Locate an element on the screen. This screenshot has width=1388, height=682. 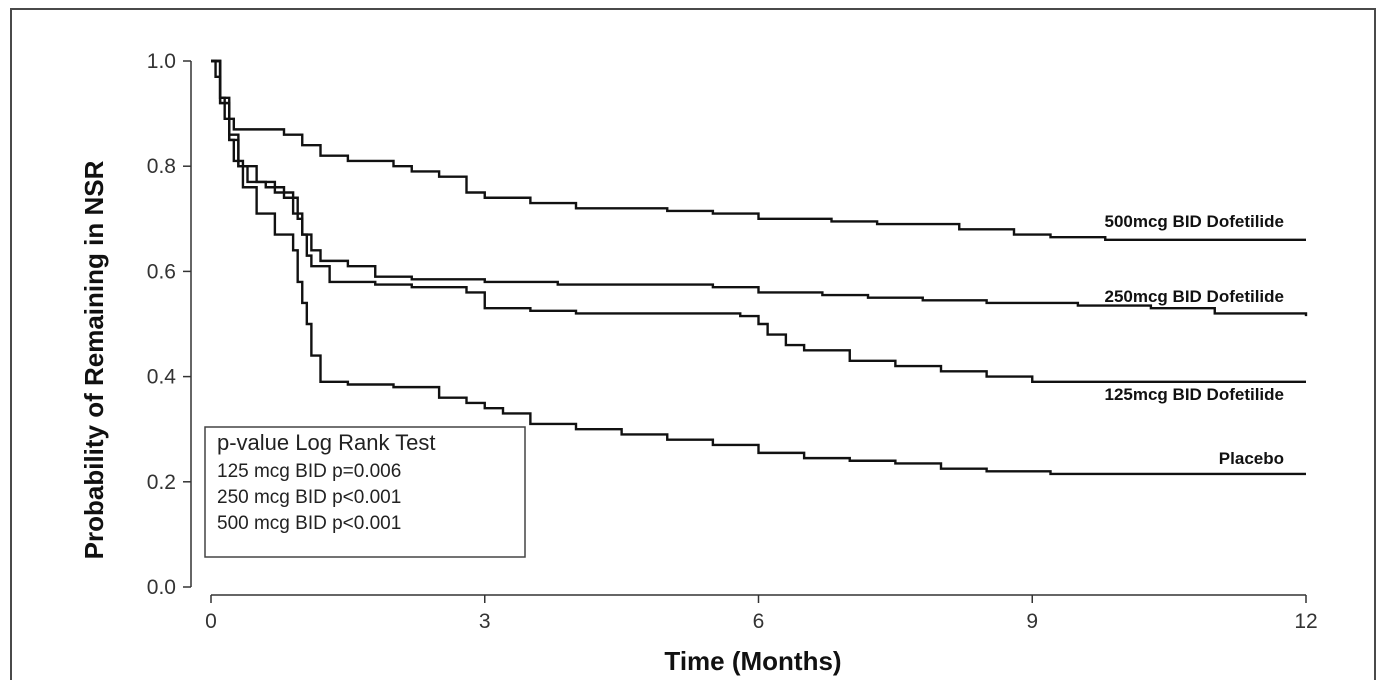
series-label: Placebo is located at coordinates (1251, 458).